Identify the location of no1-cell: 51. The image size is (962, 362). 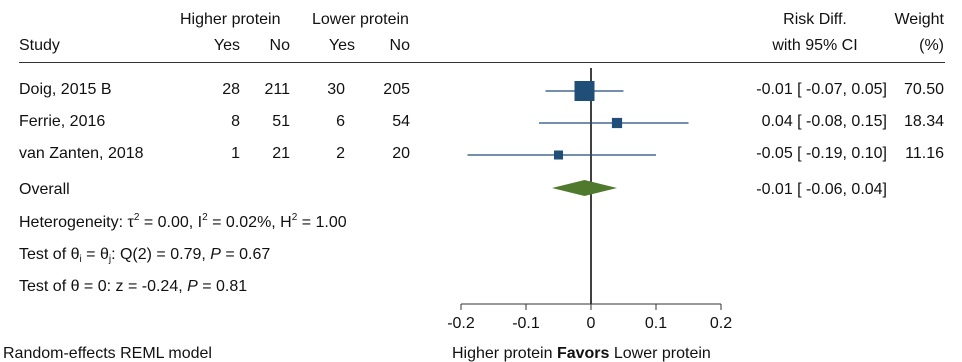
(281, 121).